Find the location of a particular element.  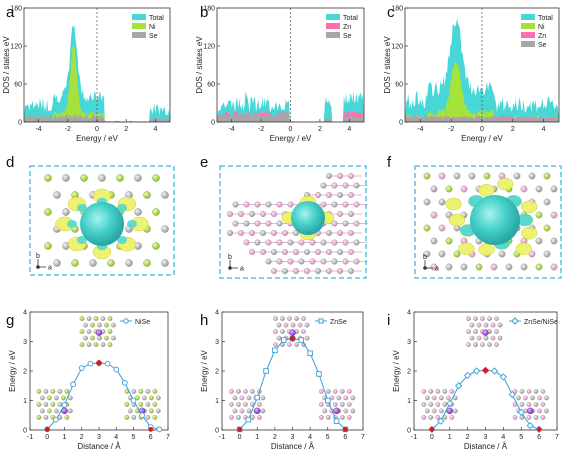

y-tick-label: 120 is located at coordinates (16, 47).